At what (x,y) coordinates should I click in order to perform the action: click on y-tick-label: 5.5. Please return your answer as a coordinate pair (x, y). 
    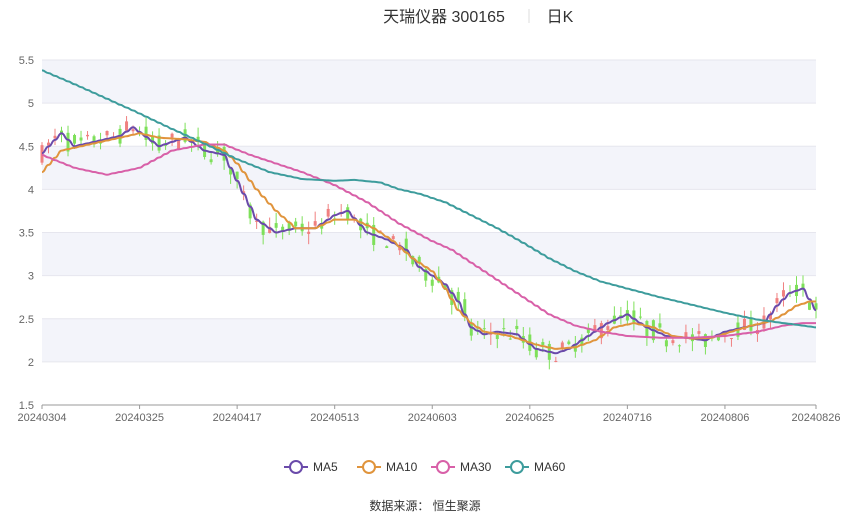
    Looking at the image, I should click on (26, 61).